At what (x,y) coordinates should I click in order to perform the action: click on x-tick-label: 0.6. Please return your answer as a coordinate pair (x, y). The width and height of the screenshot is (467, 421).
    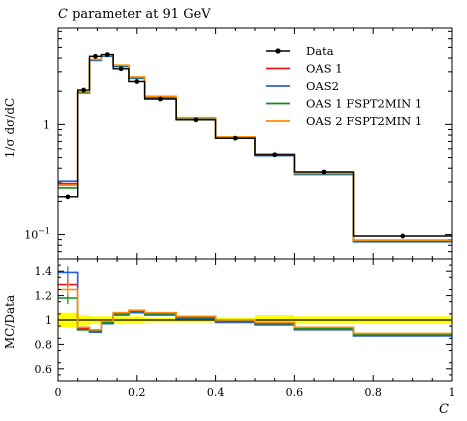
    Looking at the image, I should click on (295, 392).